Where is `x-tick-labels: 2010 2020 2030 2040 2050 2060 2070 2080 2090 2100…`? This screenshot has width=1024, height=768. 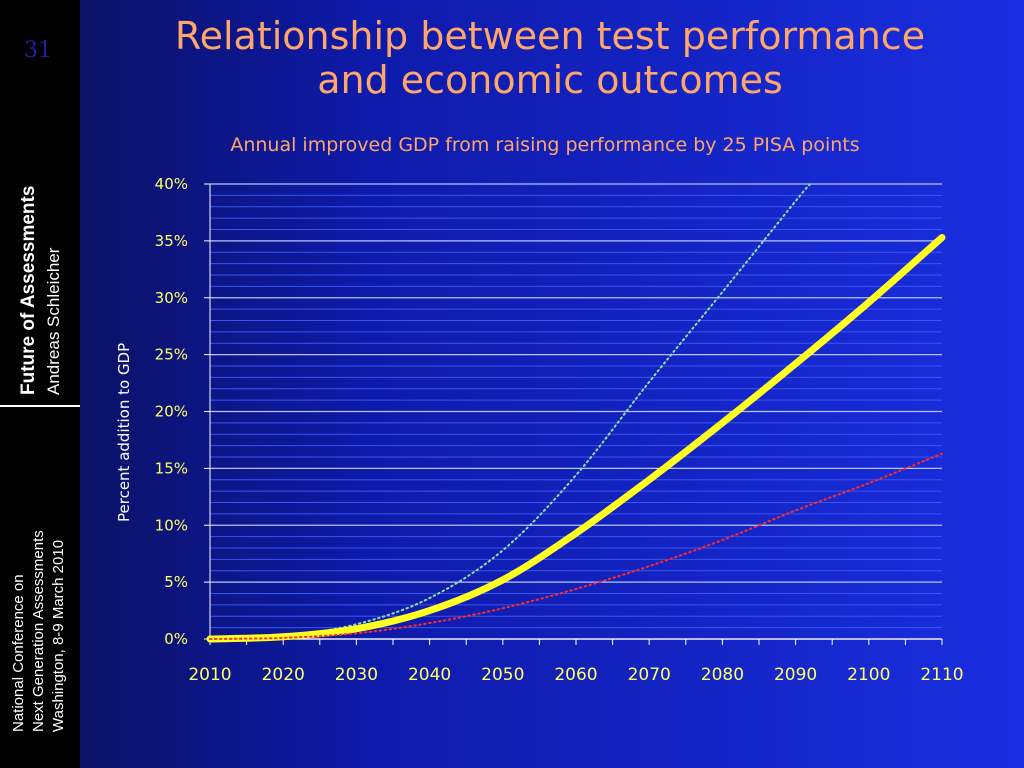 x-tick-labels: 2010 2020 2030 2040 2050 2060 2070 2080 2090 2100… is located at coordinates (575, 675).